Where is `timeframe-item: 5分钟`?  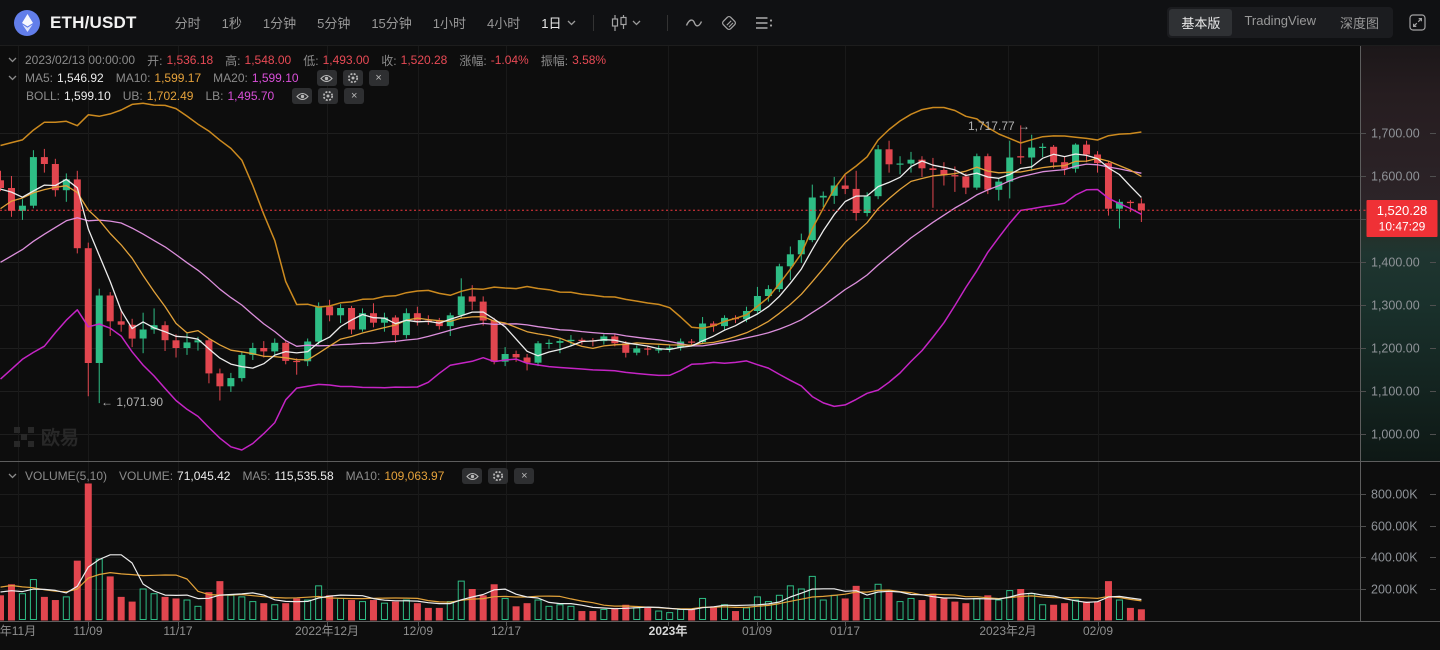
timeframe-item: 5分钟 is located at coordinates (334, 23).